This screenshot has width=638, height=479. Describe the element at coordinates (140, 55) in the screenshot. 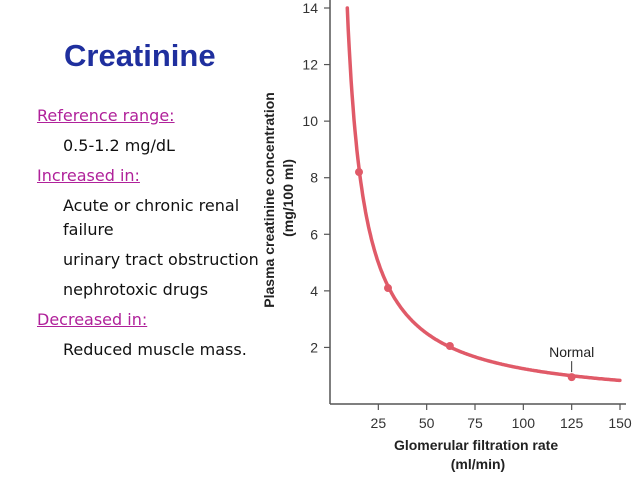

I see `page-title: Creatinine` at that location.